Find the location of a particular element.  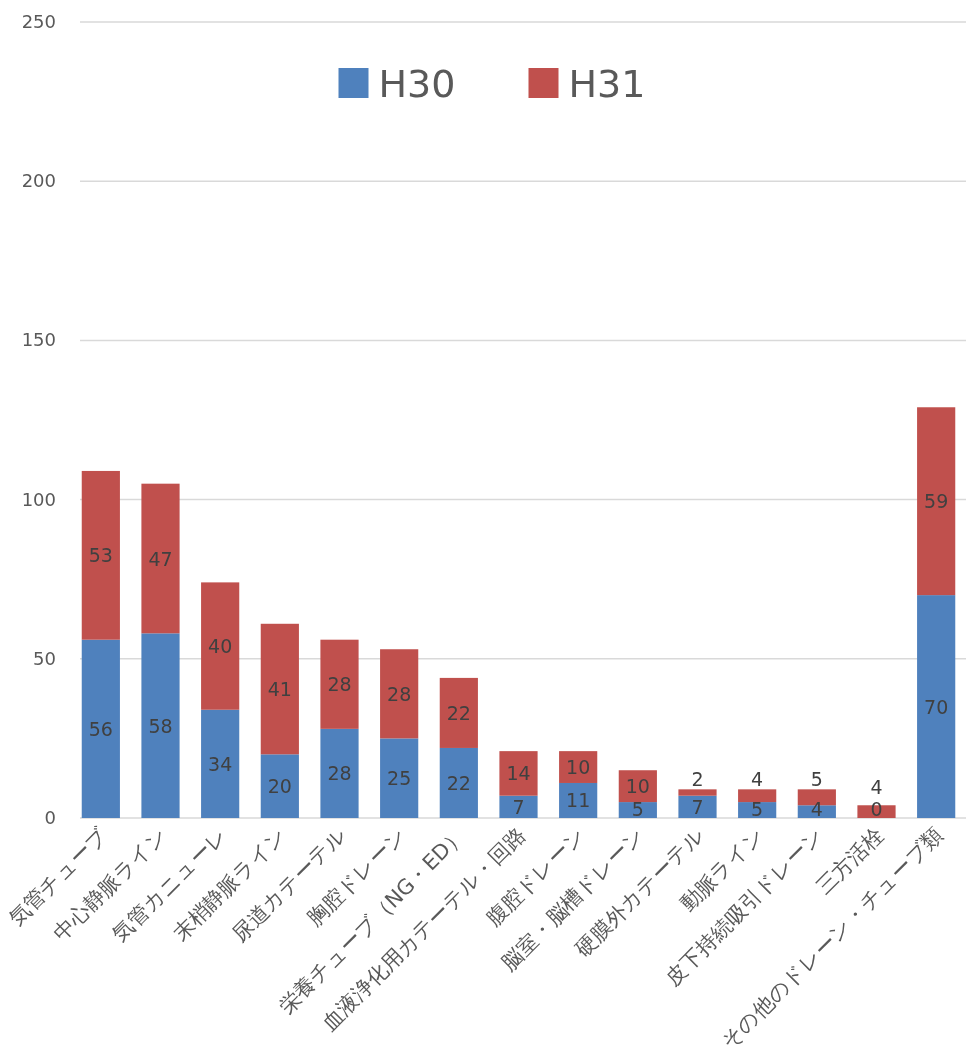

data-label: 11 is located at coordinates (578, 800).